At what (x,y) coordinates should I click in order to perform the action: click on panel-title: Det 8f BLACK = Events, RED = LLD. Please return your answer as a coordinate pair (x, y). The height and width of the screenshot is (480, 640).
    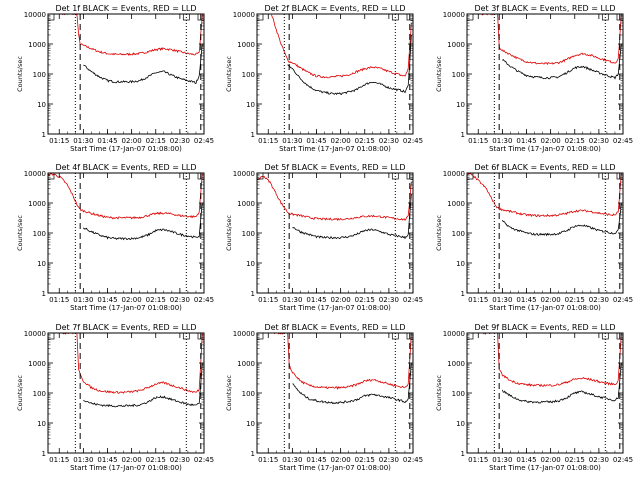
    Looking at the image, I should click on (334, 327).